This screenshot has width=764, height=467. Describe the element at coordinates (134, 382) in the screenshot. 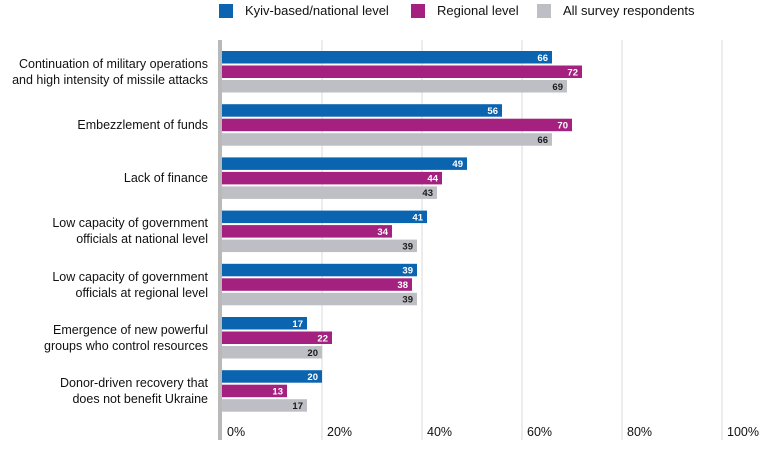

I see `category-label-line: Donor-driven recovery that` at that location.